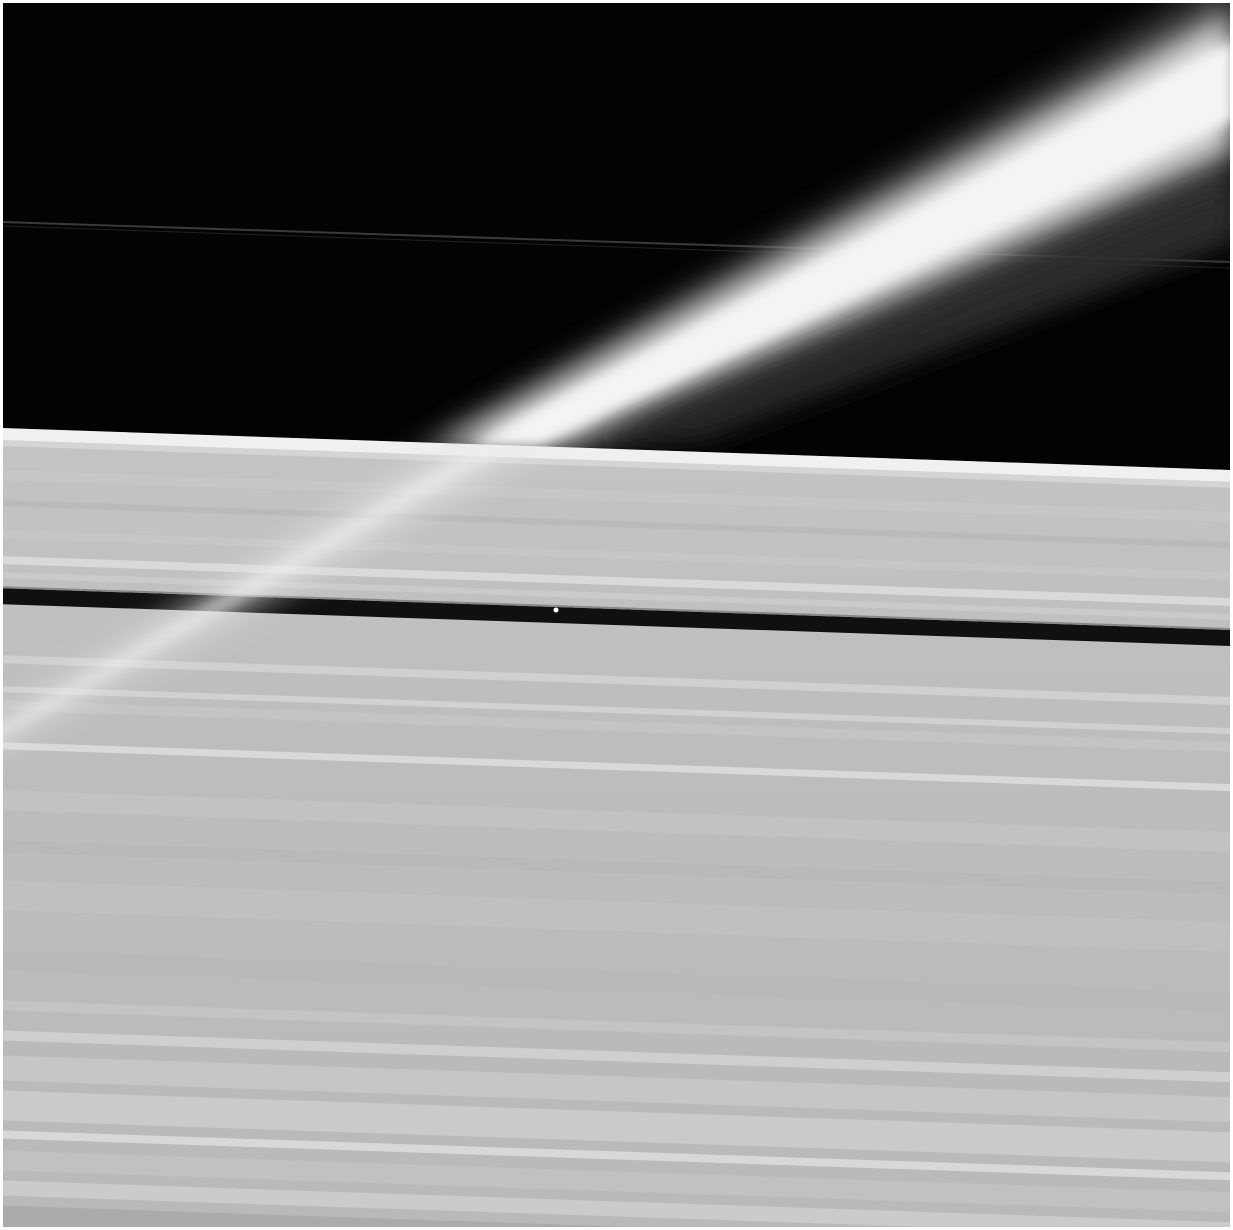 Image resolution: width=1233 pixels, height=1230 pixels. What do you see at coordinates (556, 610) in the screenshot?
I see `moon` at bounding box center [556, 610].